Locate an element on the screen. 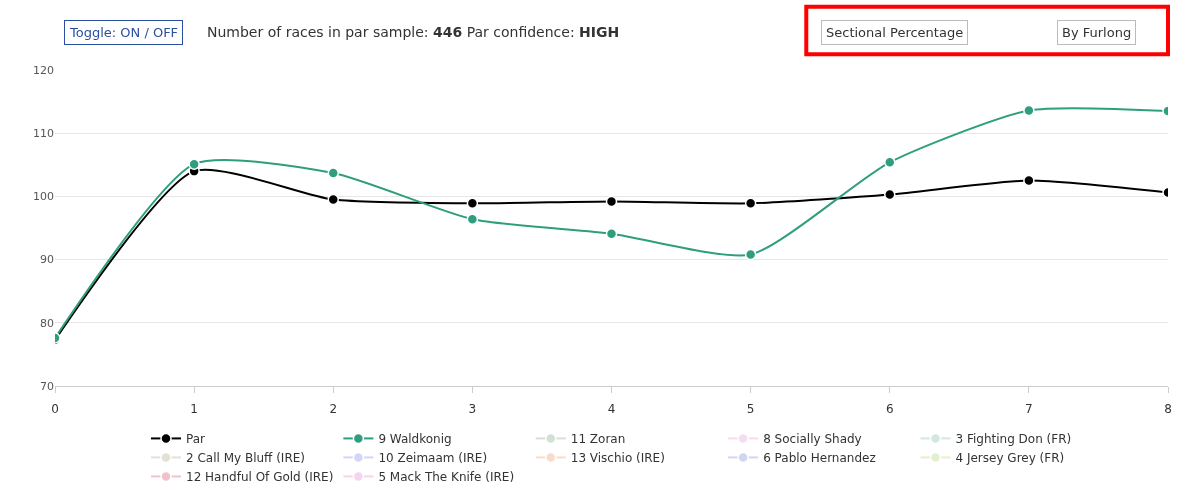  legend-label: 2 Call My Bluff (IRE) is located at coordinates (246, 458).